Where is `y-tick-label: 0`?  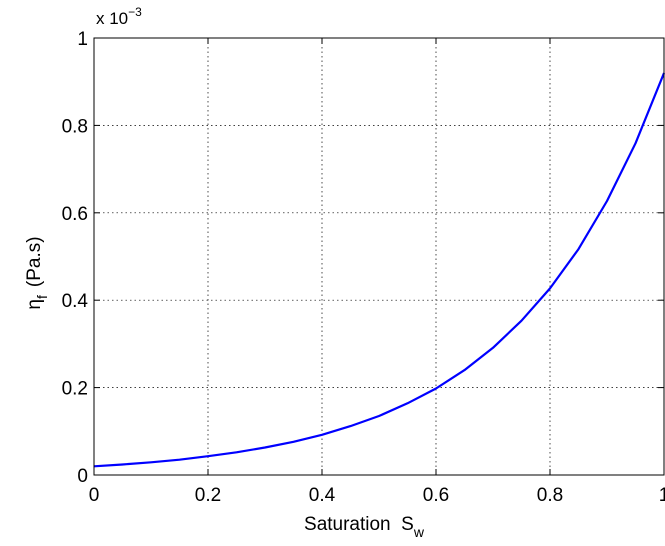 y-tick-label: 0 is located at coordinates (82, 476).